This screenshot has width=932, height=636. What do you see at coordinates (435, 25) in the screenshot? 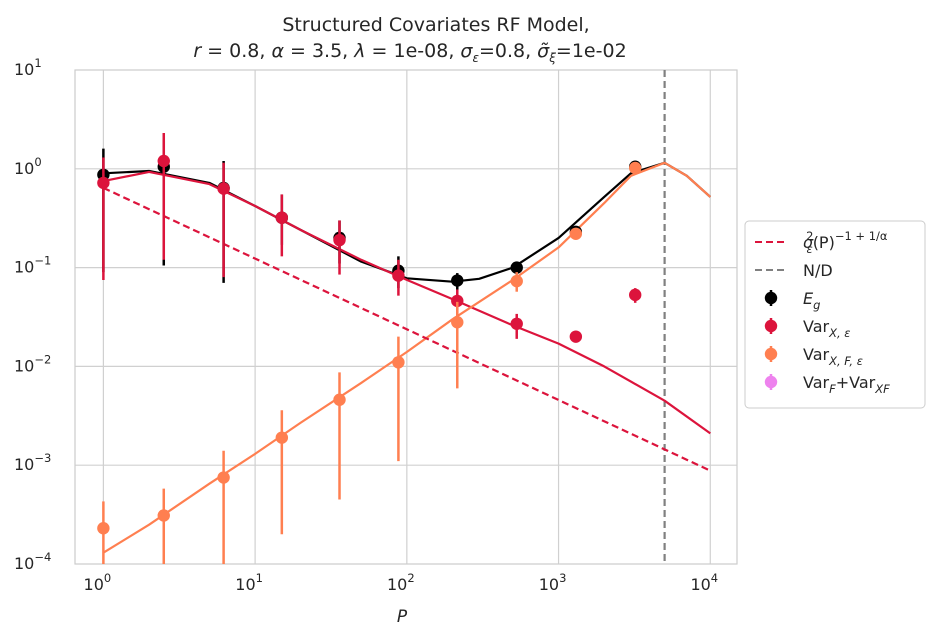
I see `chart-title-line-1: Structured Covariates RF Model,` at bounding box center [435, 25].